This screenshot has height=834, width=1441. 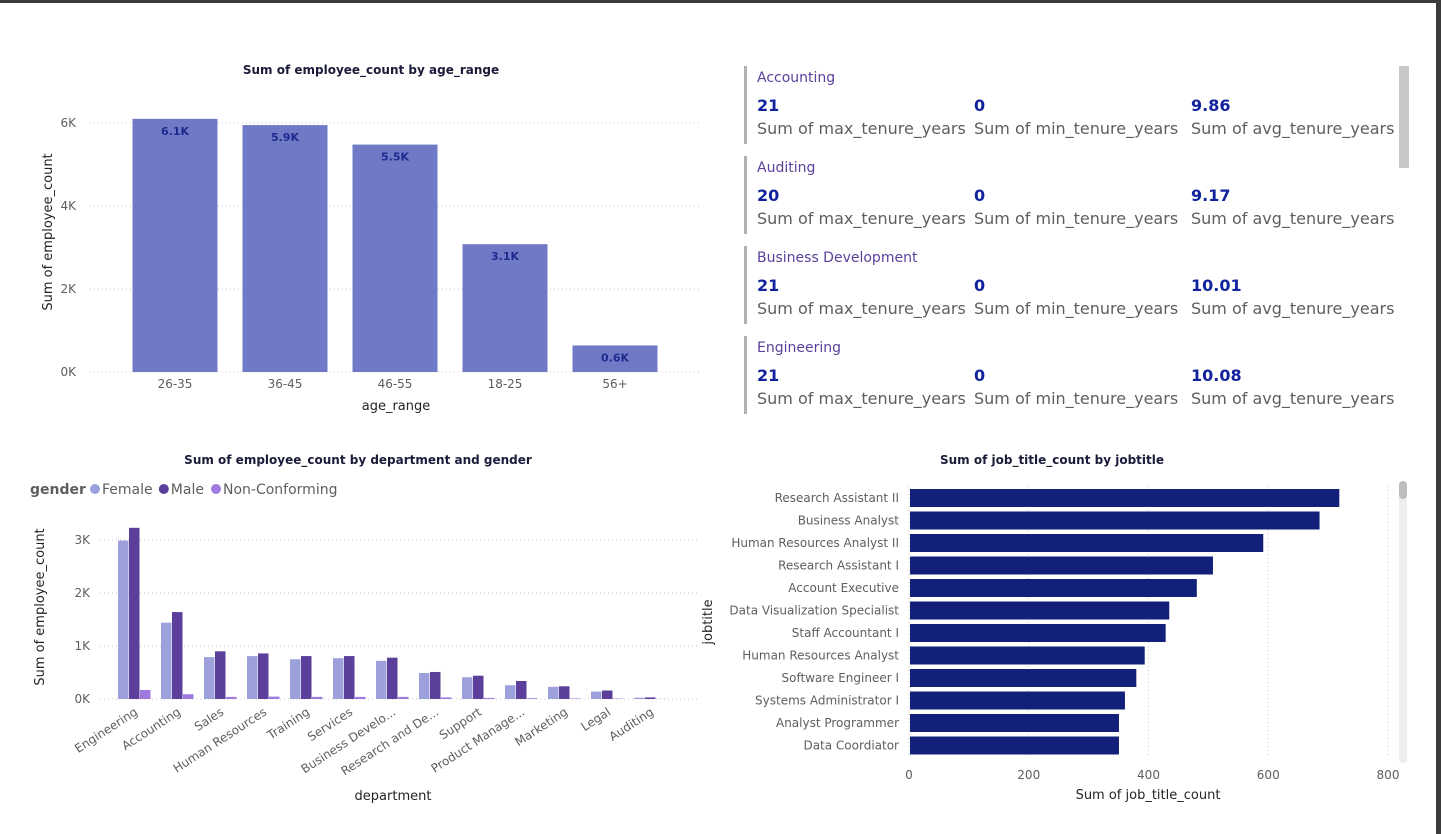 What do you see at coordinates (175, 131) in the screenshot?
I see `data-label: 6.1K` at bounding box center [175, 131].